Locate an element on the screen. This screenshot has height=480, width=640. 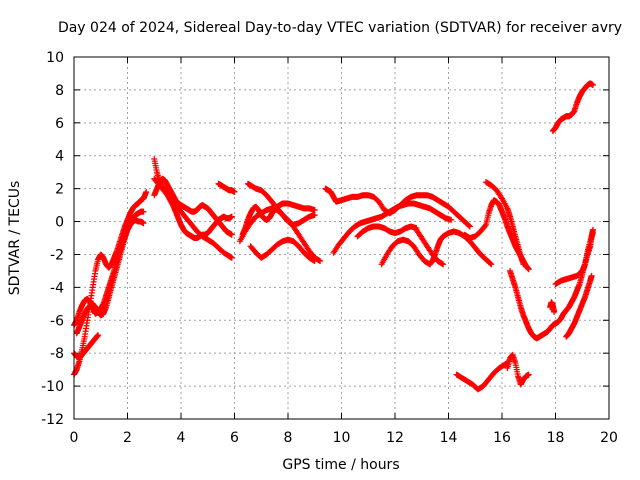
y-tick-label: -4 is located at coordinates (57, 288).